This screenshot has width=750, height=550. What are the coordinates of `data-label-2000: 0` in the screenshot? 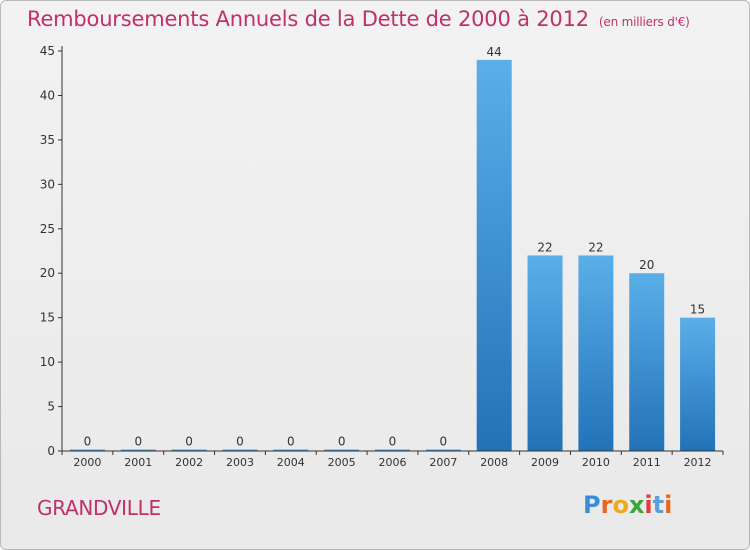 It's located at (88, 442).